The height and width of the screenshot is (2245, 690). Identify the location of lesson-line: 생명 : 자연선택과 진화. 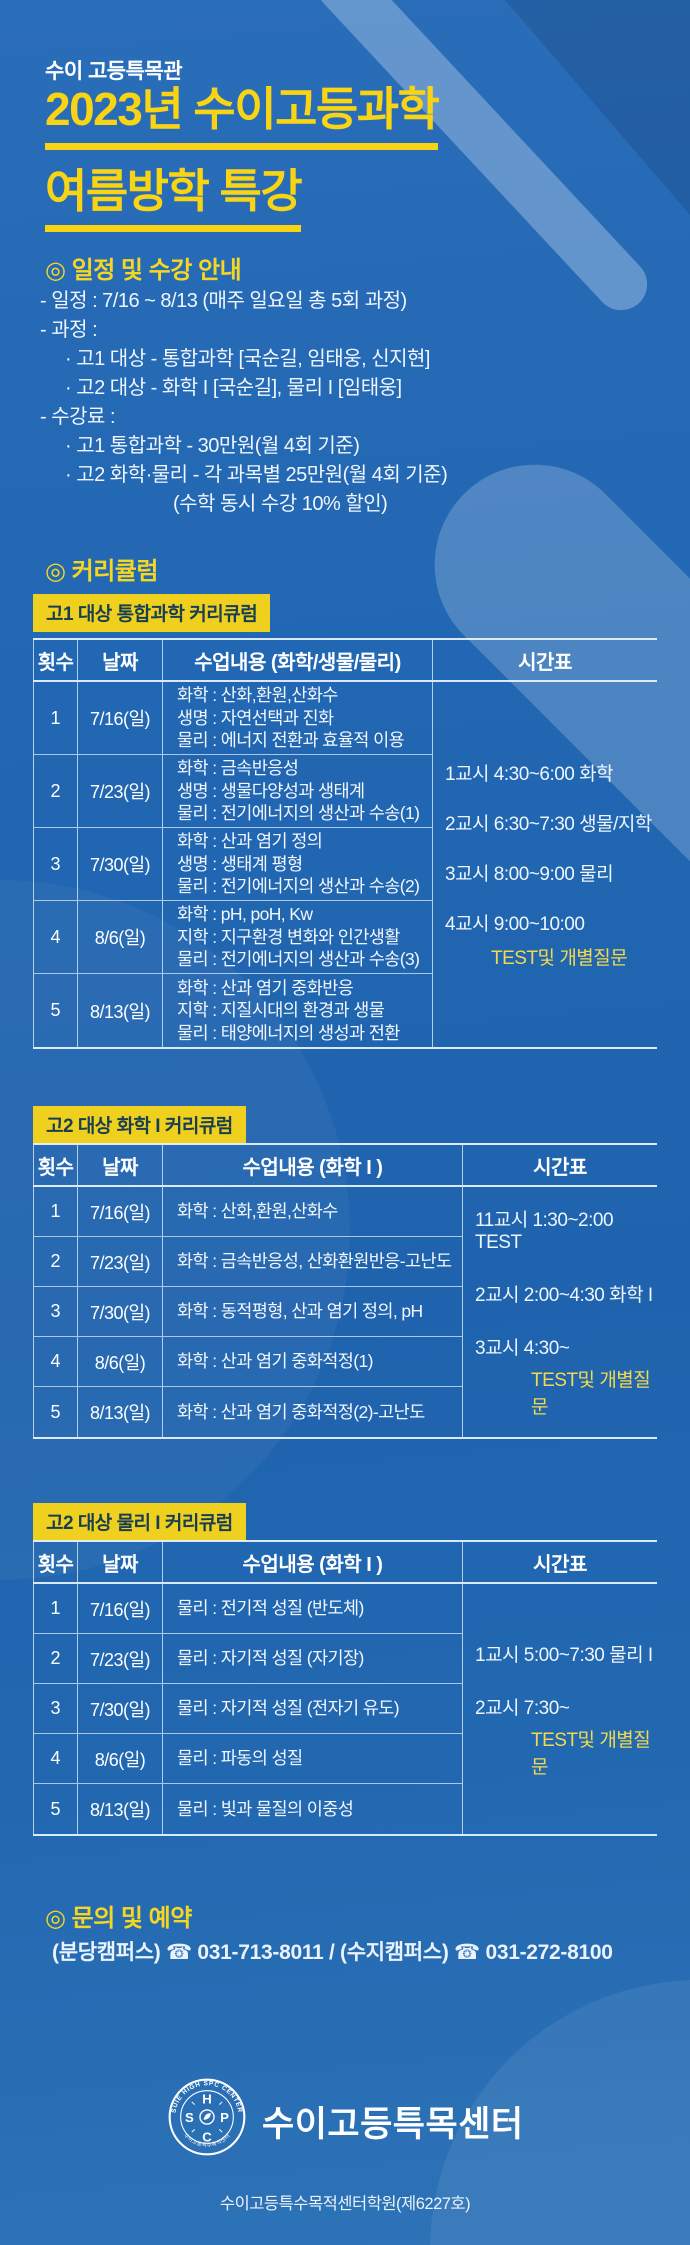
(255, 717).